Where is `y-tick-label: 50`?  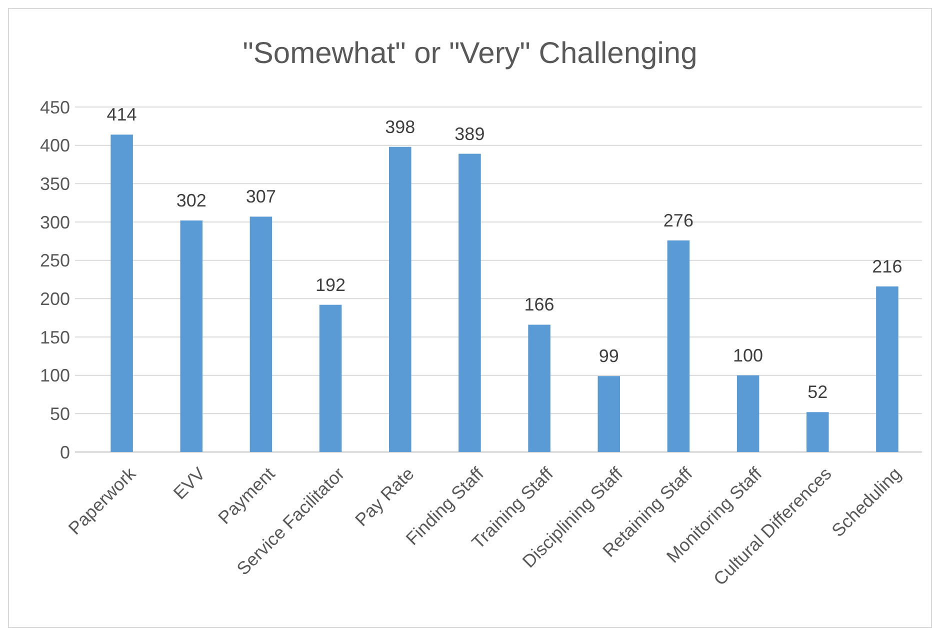
y-tick-label: 50 is located at coordinates (60, 414).